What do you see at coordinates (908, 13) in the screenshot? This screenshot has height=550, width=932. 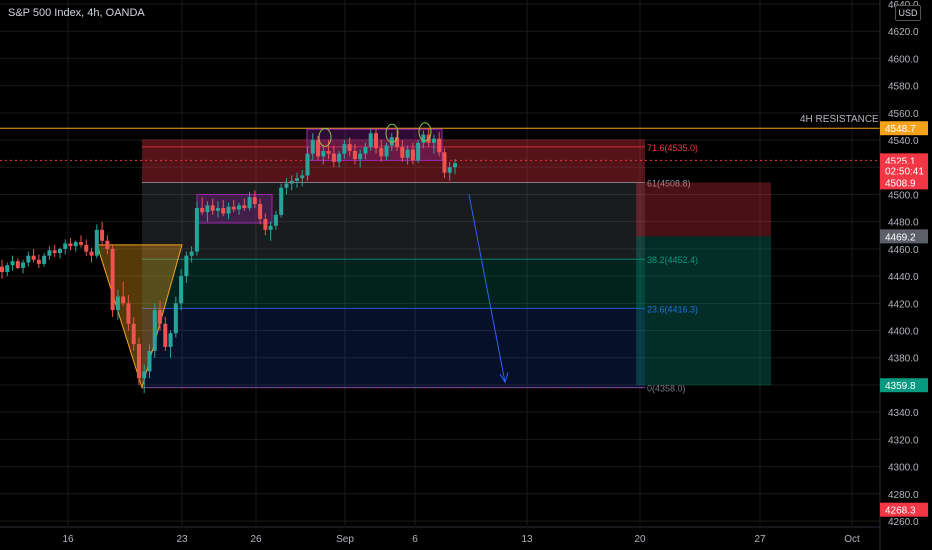 I see `currency-button: USD` at bounding box center [908, 13].